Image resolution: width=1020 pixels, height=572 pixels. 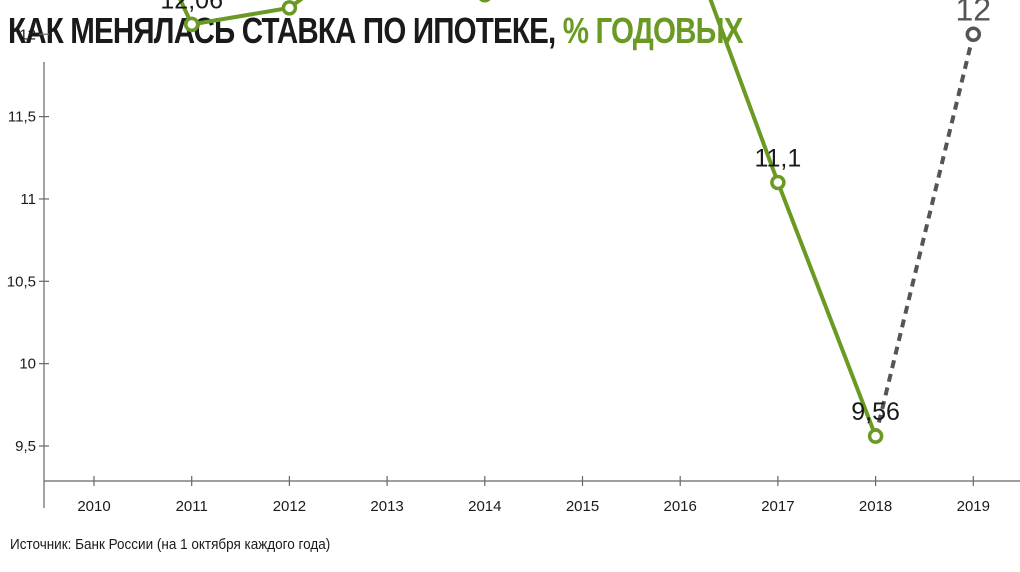 I want to click on x-tick-label: 2017, so click(x=777, y=506).